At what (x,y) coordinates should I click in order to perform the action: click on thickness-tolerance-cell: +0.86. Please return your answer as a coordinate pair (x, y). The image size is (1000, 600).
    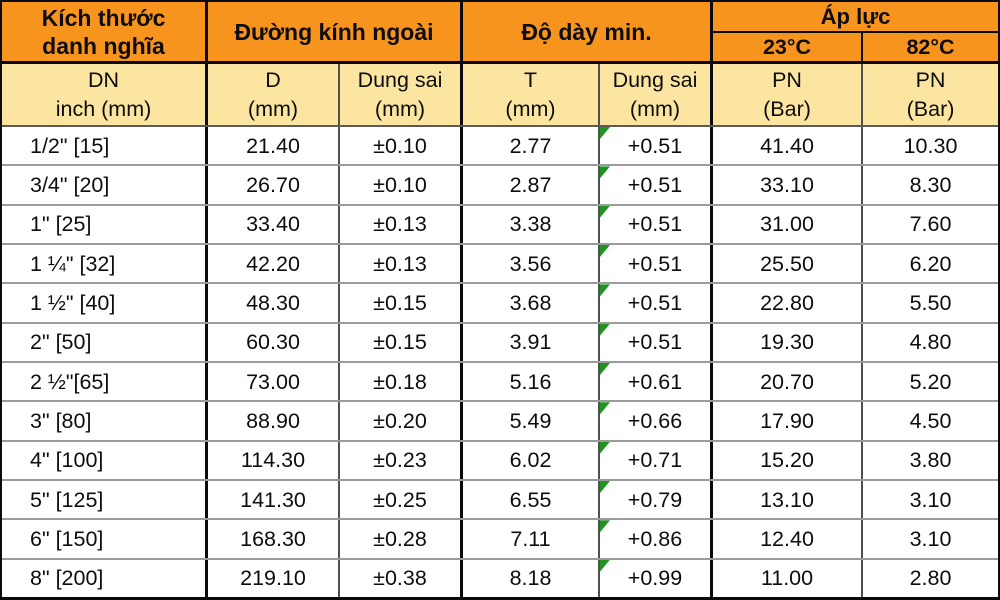
    Looking at the image, I should click on (656, 539).